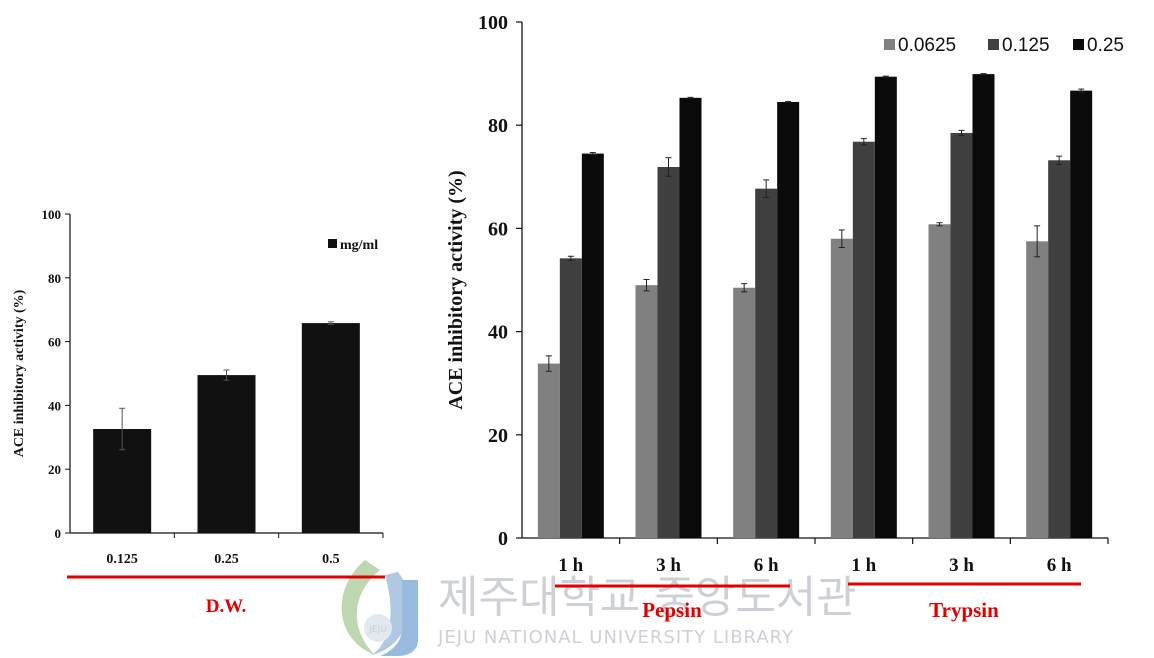  What do you see at coordinates (122, 559) in the screenshot?
I see `x-tick-label: 0.125` at bounding box center [122, 559].